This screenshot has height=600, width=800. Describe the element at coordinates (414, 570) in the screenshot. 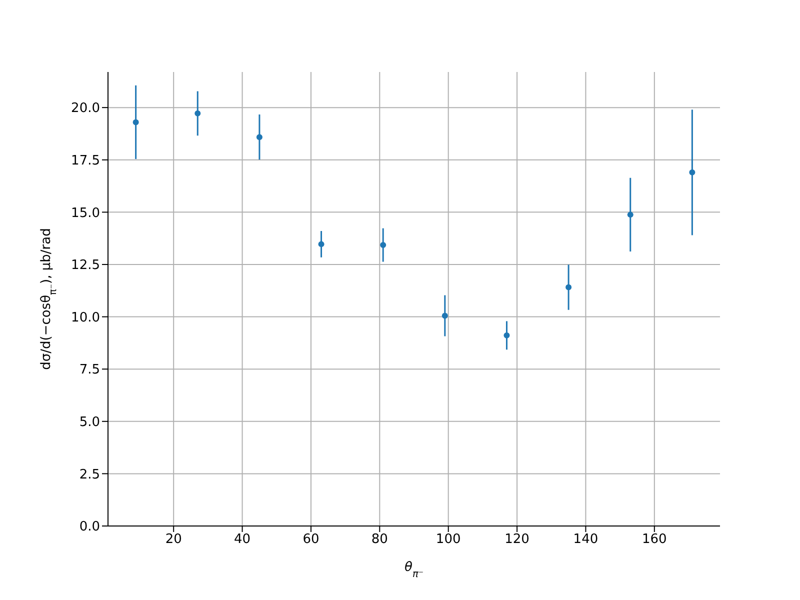

I see `x-axis-title: θ$_{π⁻}$` at that location.